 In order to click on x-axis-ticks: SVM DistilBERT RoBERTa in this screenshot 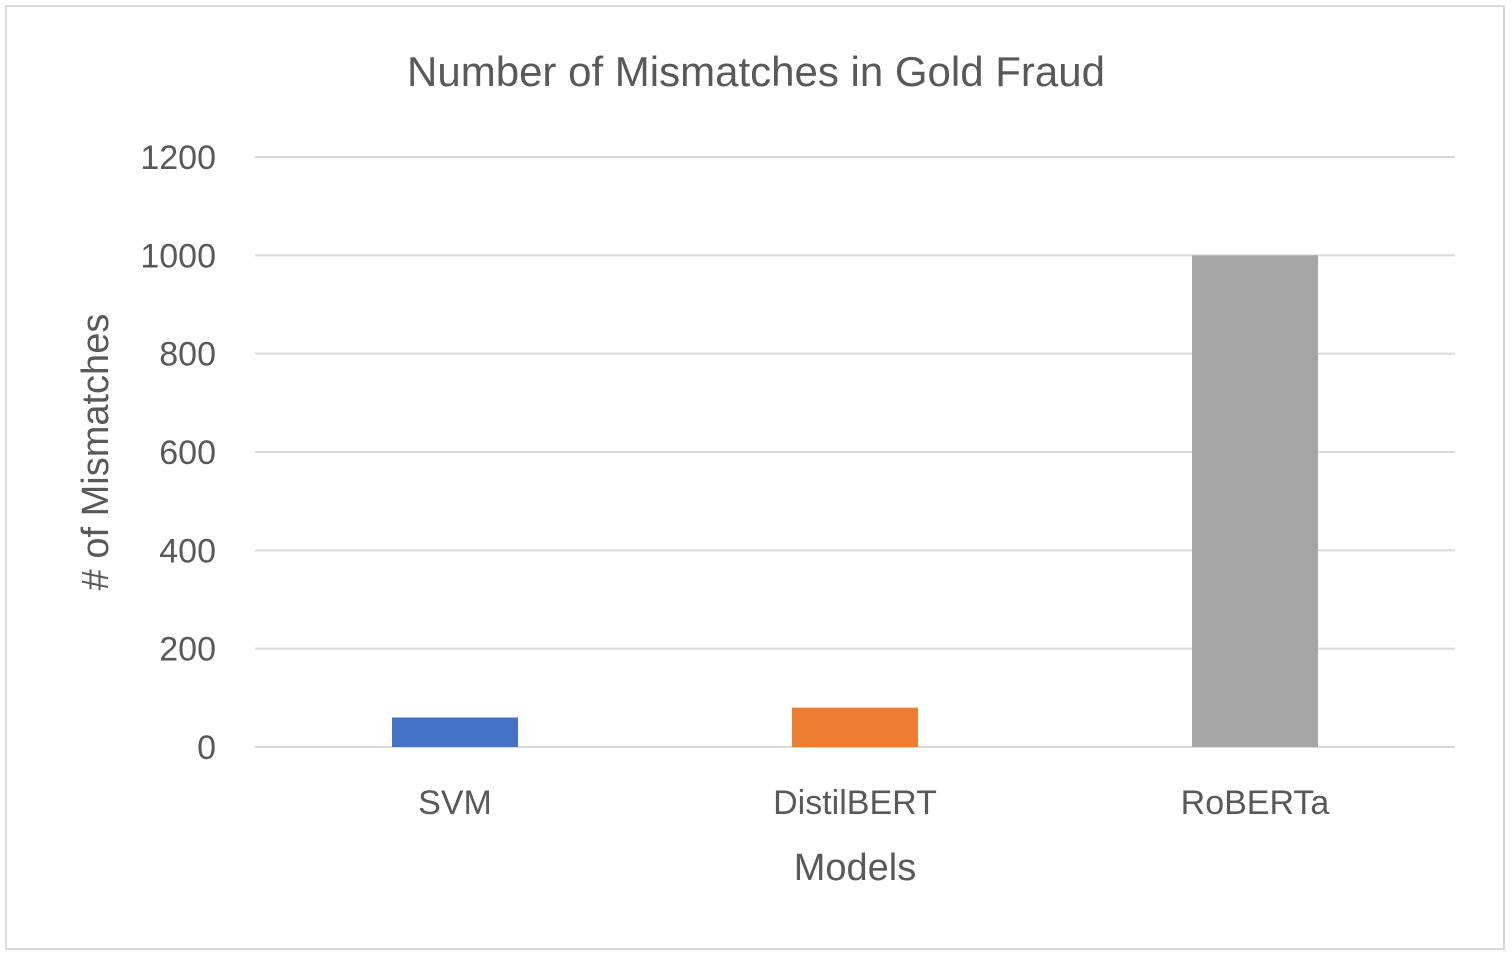, I will do `click(873, 803)`.